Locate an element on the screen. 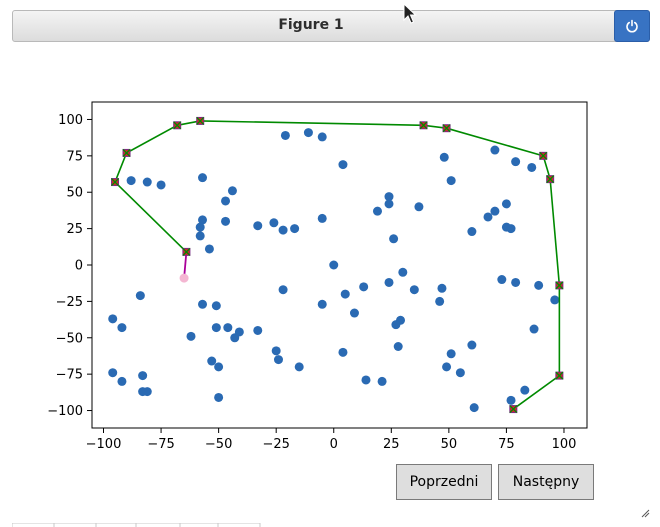  y-tick-label: −75 is located at coordinates (69, 375).